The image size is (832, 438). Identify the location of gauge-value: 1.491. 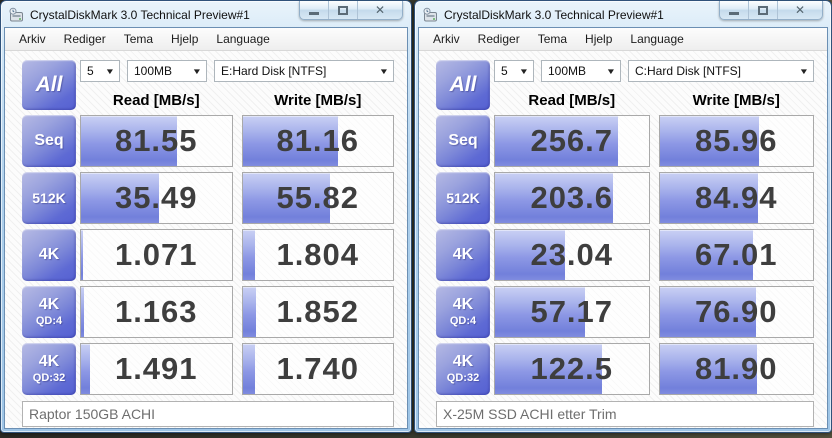
(156, 368).